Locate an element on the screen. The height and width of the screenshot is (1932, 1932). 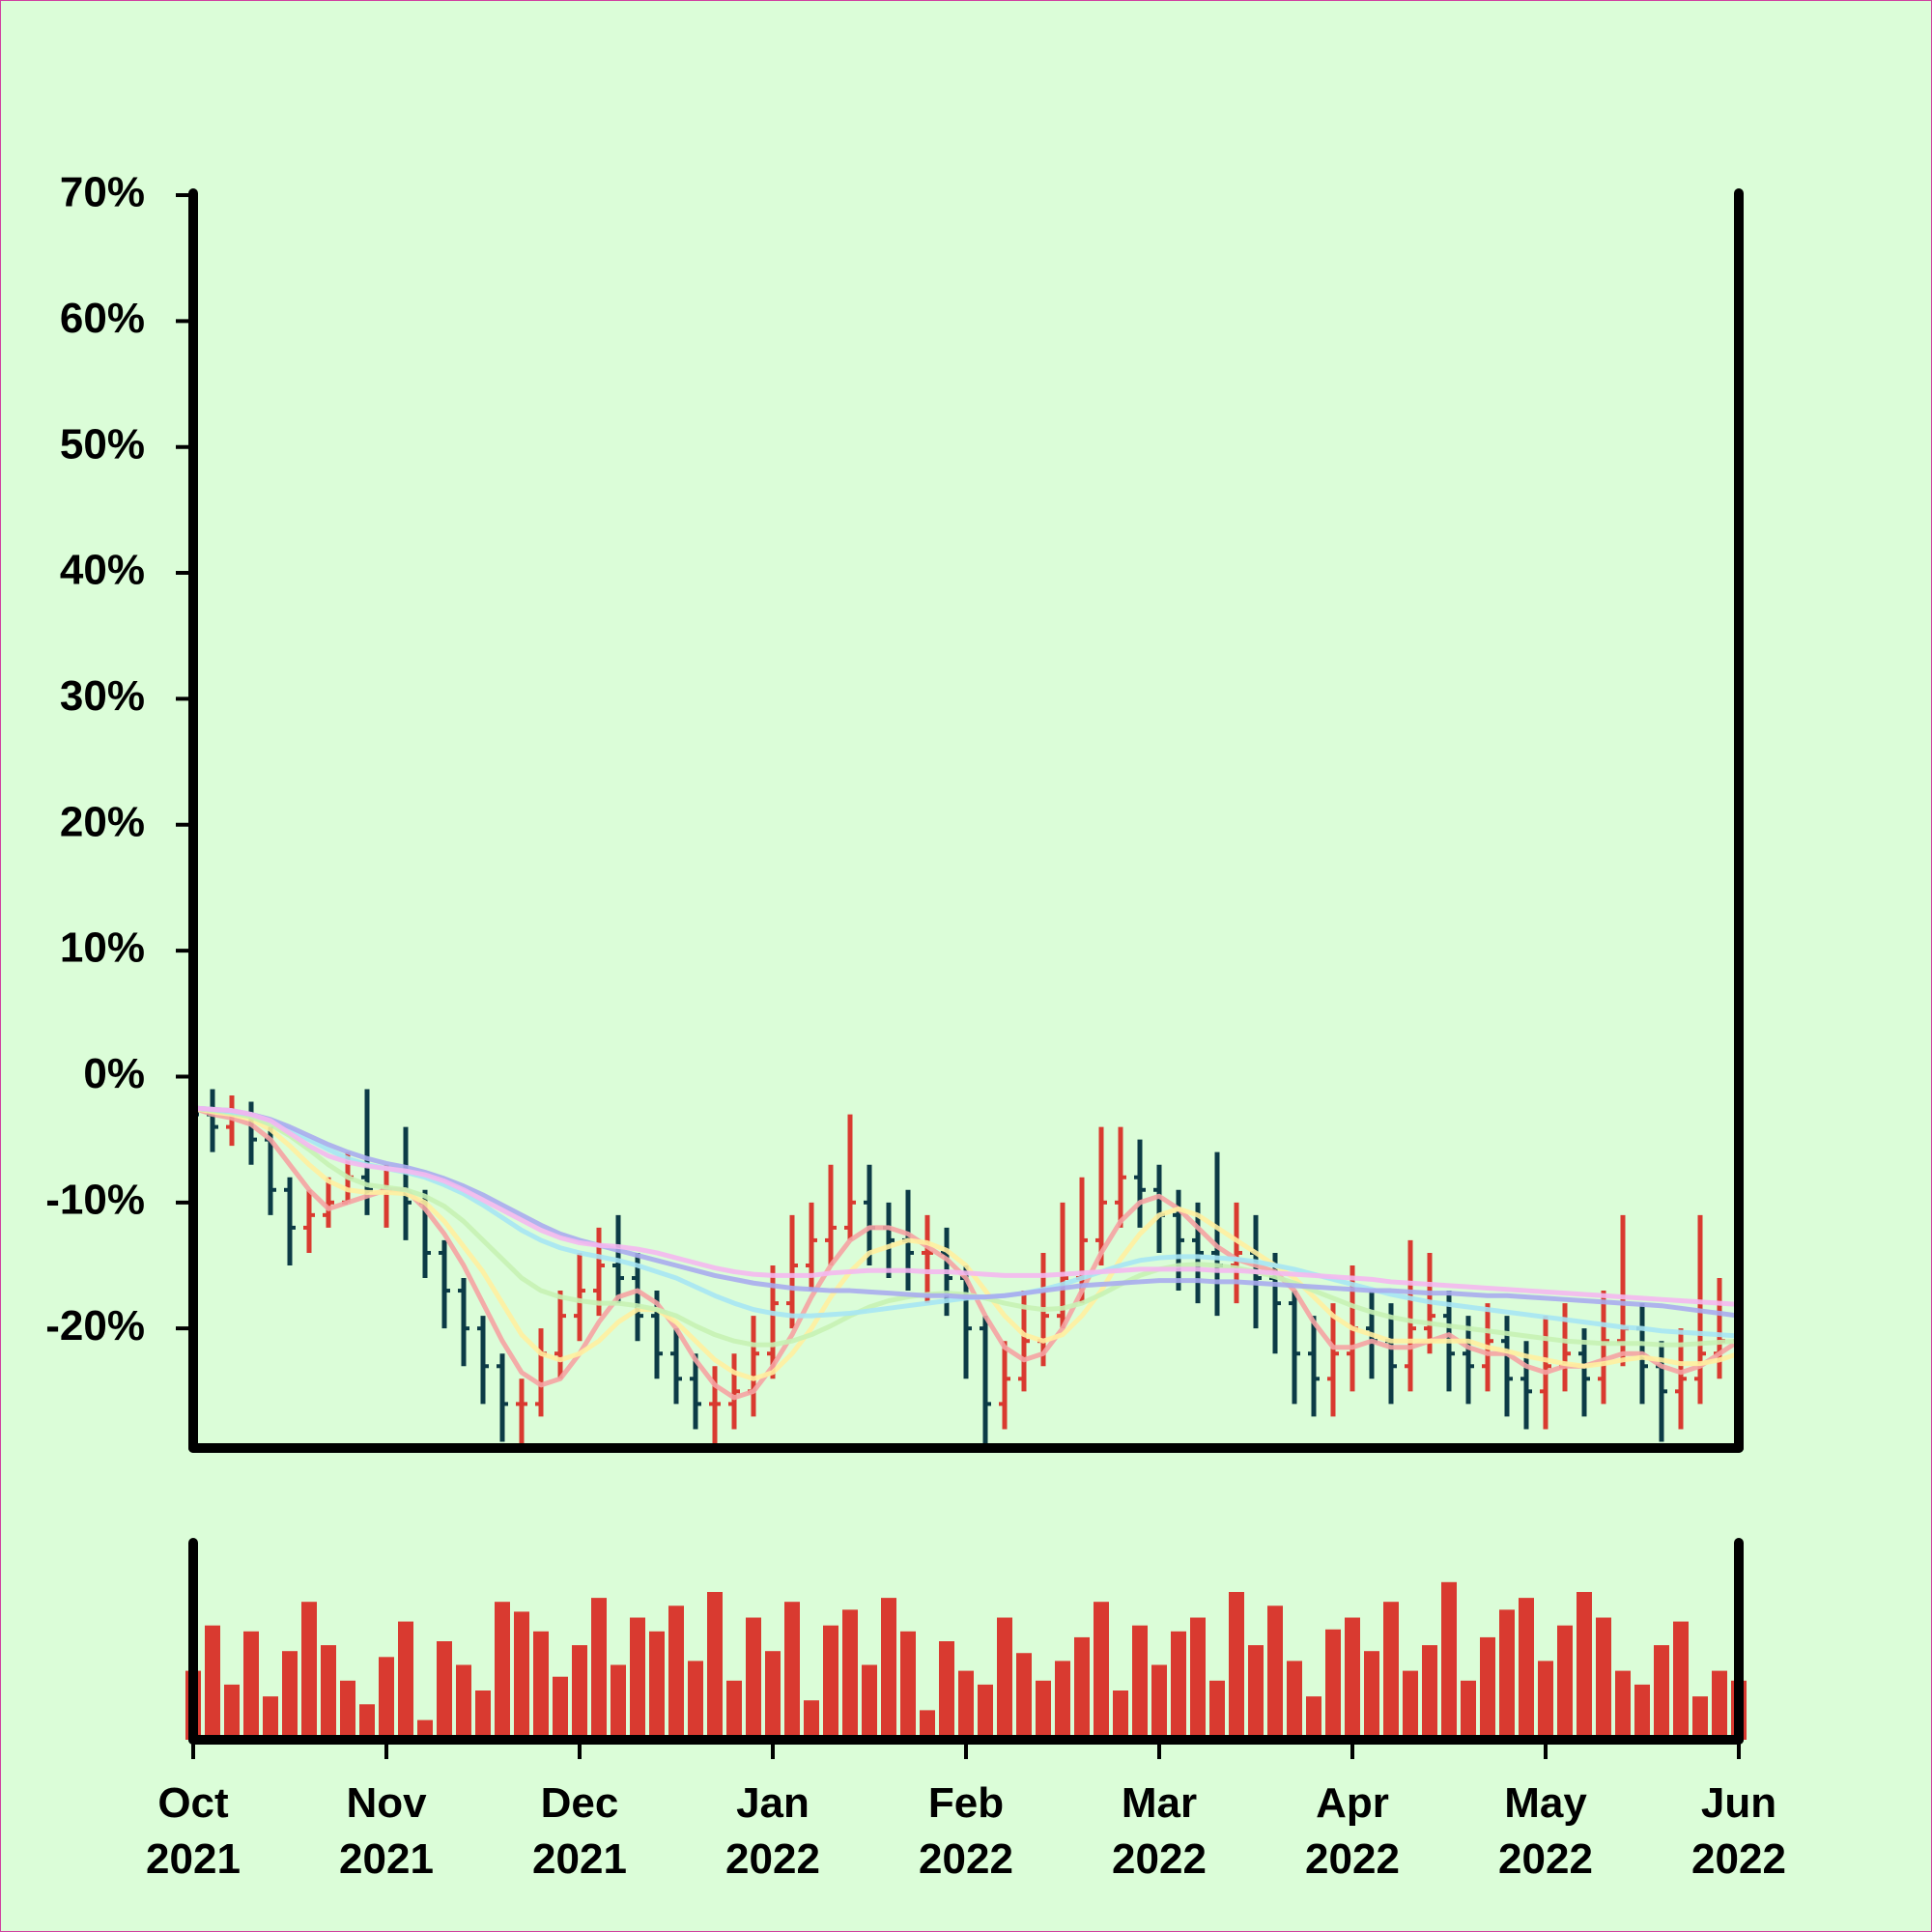
y-tick-label: 30% is located at coordinates (102, 696).